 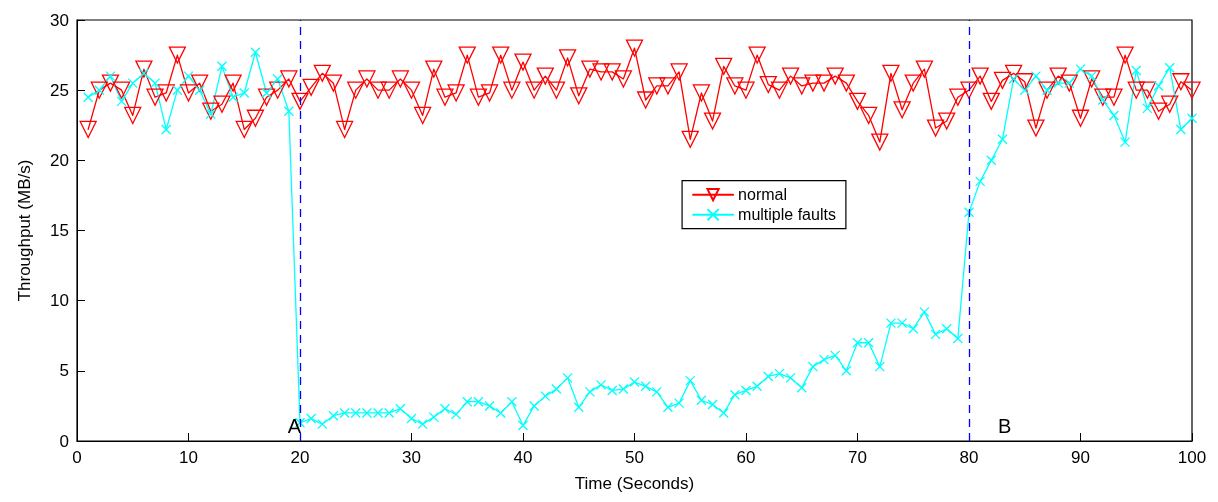 I want to click on y-tick-label: 30, so click(x=59, y=20).